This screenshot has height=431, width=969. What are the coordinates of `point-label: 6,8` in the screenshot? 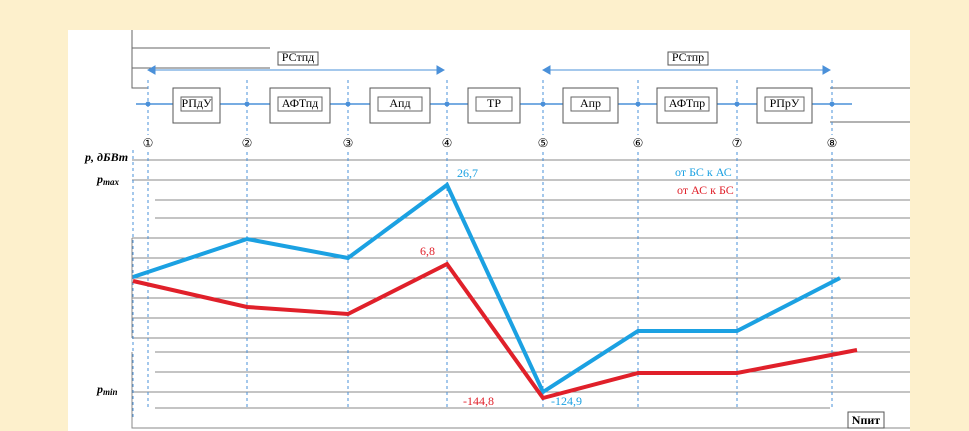 It's located at (427, 251).